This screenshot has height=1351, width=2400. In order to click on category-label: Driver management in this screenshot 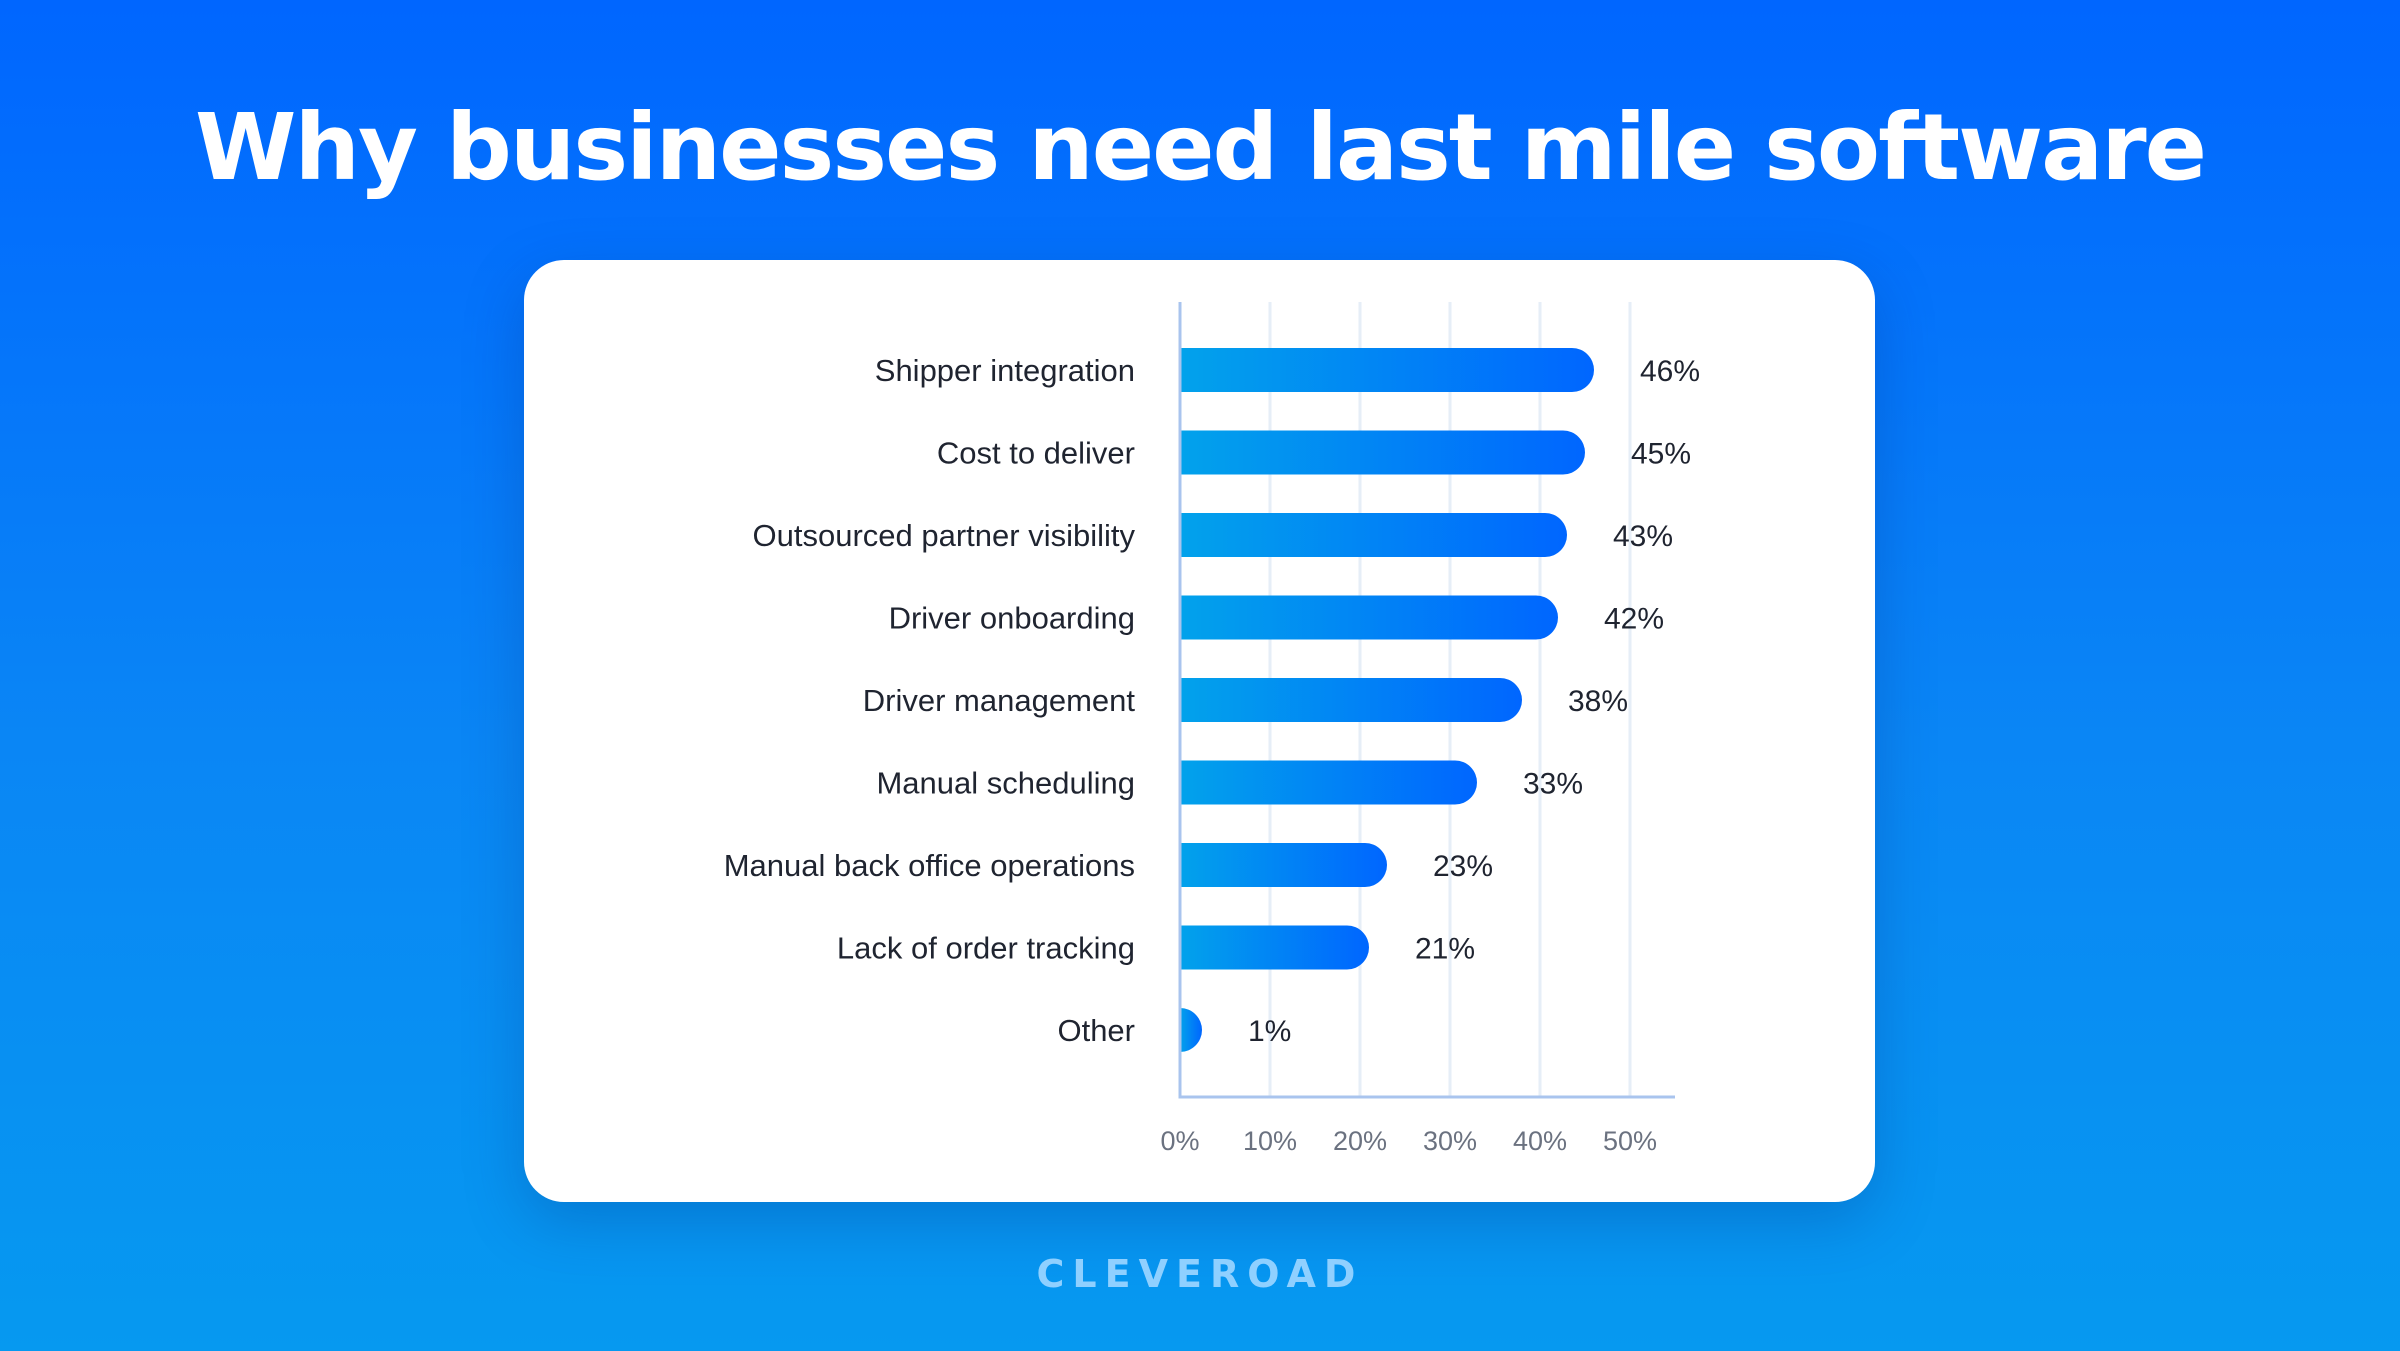, I will do `click(999, 700)`.